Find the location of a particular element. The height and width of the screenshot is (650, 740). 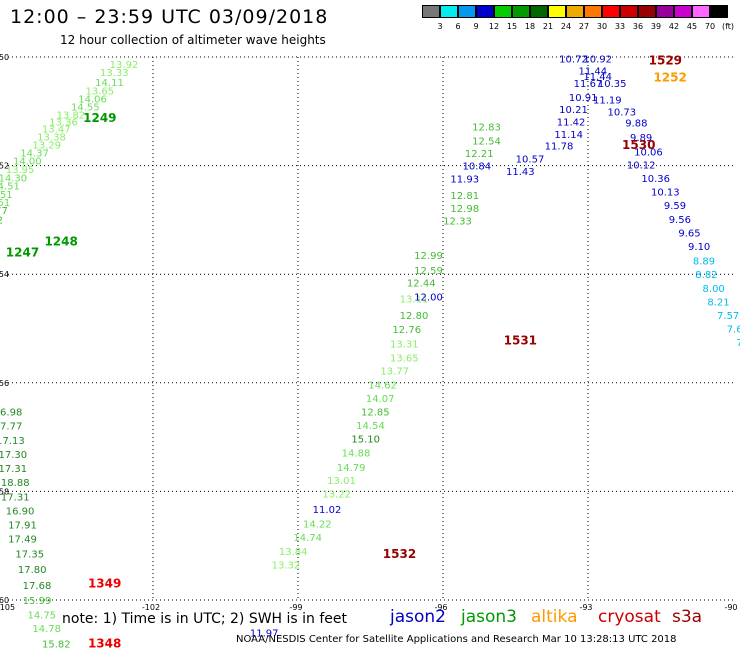

data-point-jason3: 15.99 is located at coordinates (37, 601).